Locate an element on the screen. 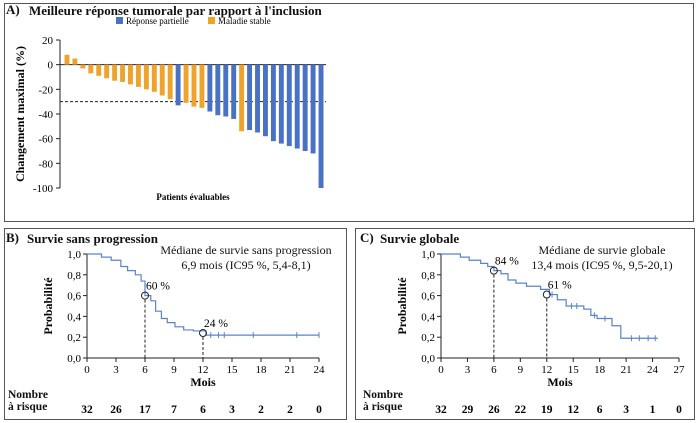  at-risk-count: 2 is located at coordinates (290, 410).